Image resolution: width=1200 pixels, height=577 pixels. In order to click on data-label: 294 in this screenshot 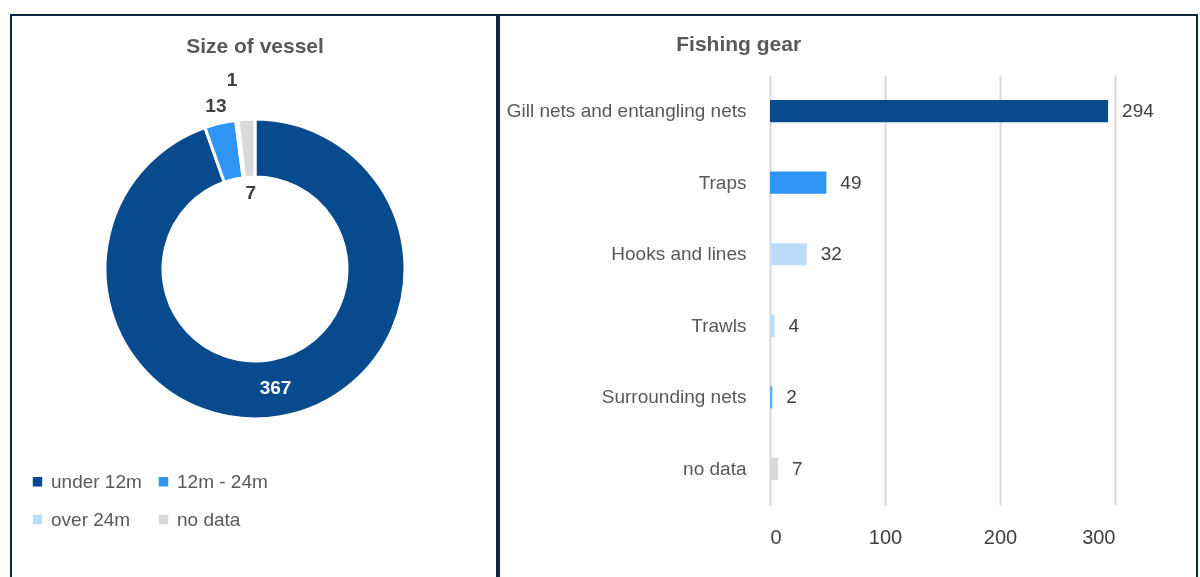, I will do `click(1138, 111)`.